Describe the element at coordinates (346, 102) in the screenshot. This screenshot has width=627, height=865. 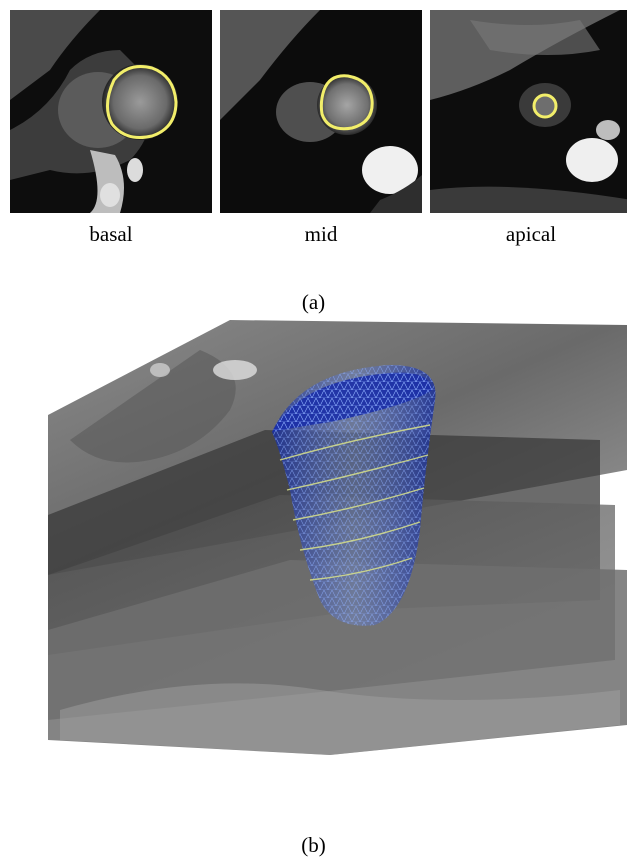
I see `contour-mid` at that location.